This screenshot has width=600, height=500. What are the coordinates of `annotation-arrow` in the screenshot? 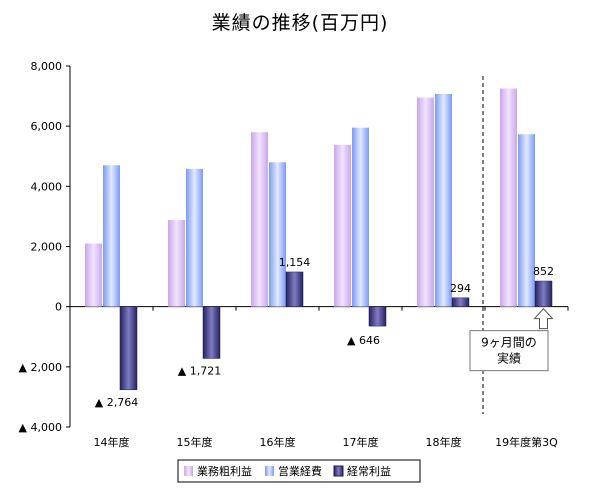 It's located at (543, 318).